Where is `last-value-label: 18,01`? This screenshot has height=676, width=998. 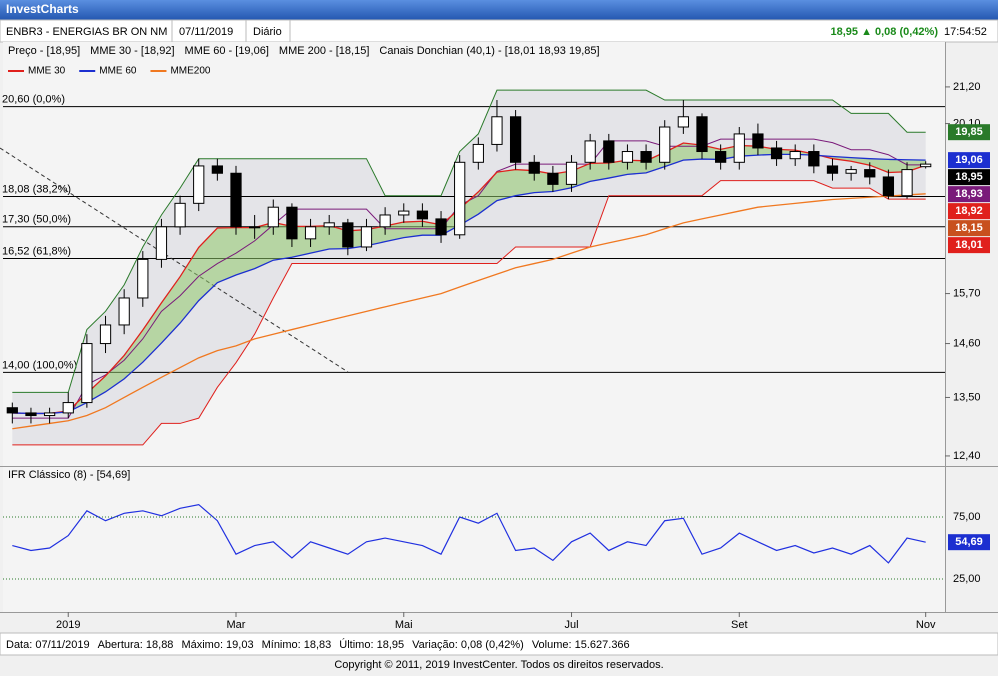
last-value-label: 18,01 is located at coordinates (969, 245).